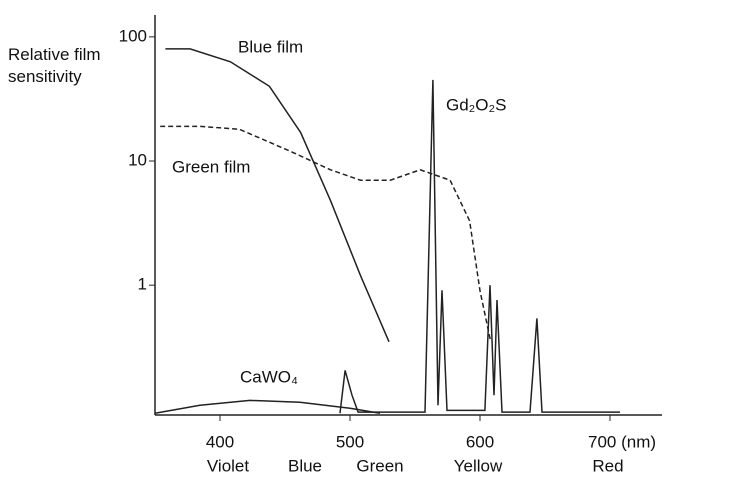  I want to click on x-tick-label: 600, so click(480, 441).